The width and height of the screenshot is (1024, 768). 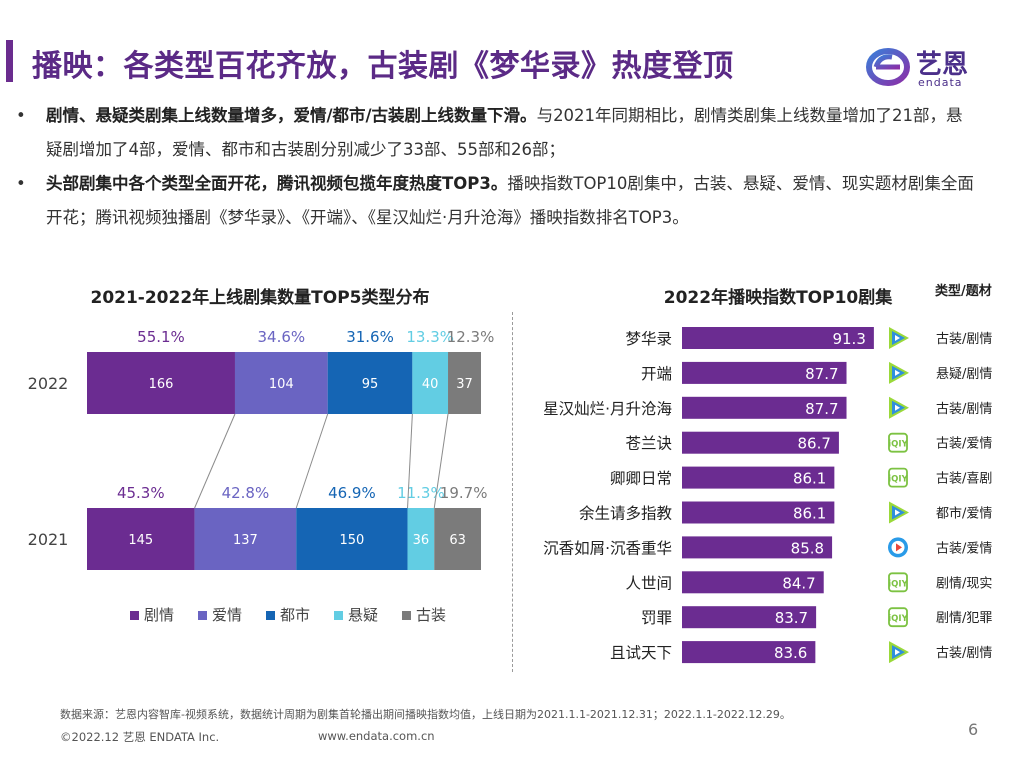 What do you see at coordinates (940, 82) in the screenshot?
I see `logo-english-text: endata` at bounding box center [940, 82].